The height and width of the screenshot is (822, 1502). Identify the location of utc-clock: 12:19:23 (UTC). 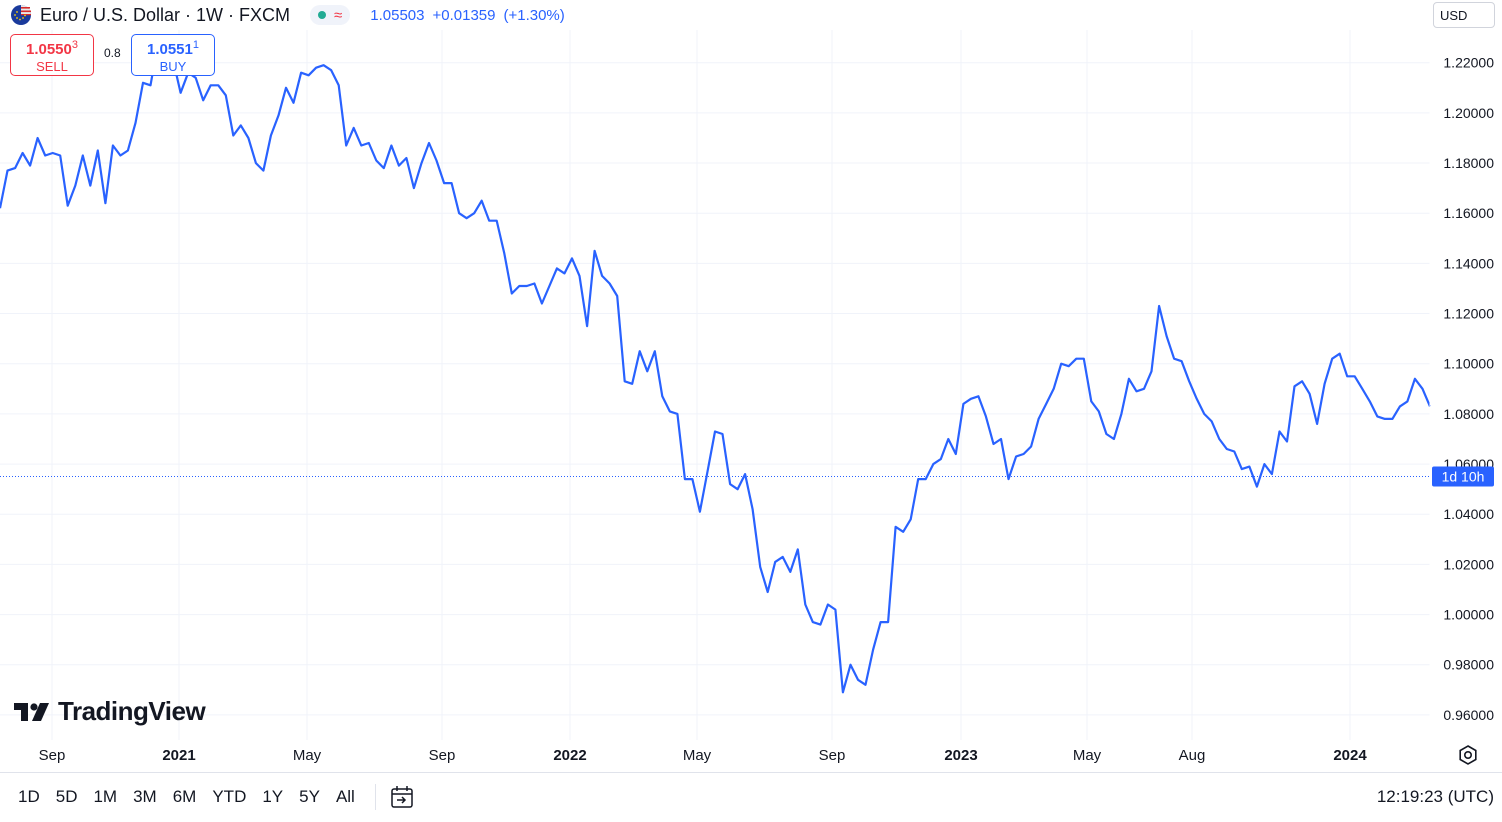
(1435, 796).